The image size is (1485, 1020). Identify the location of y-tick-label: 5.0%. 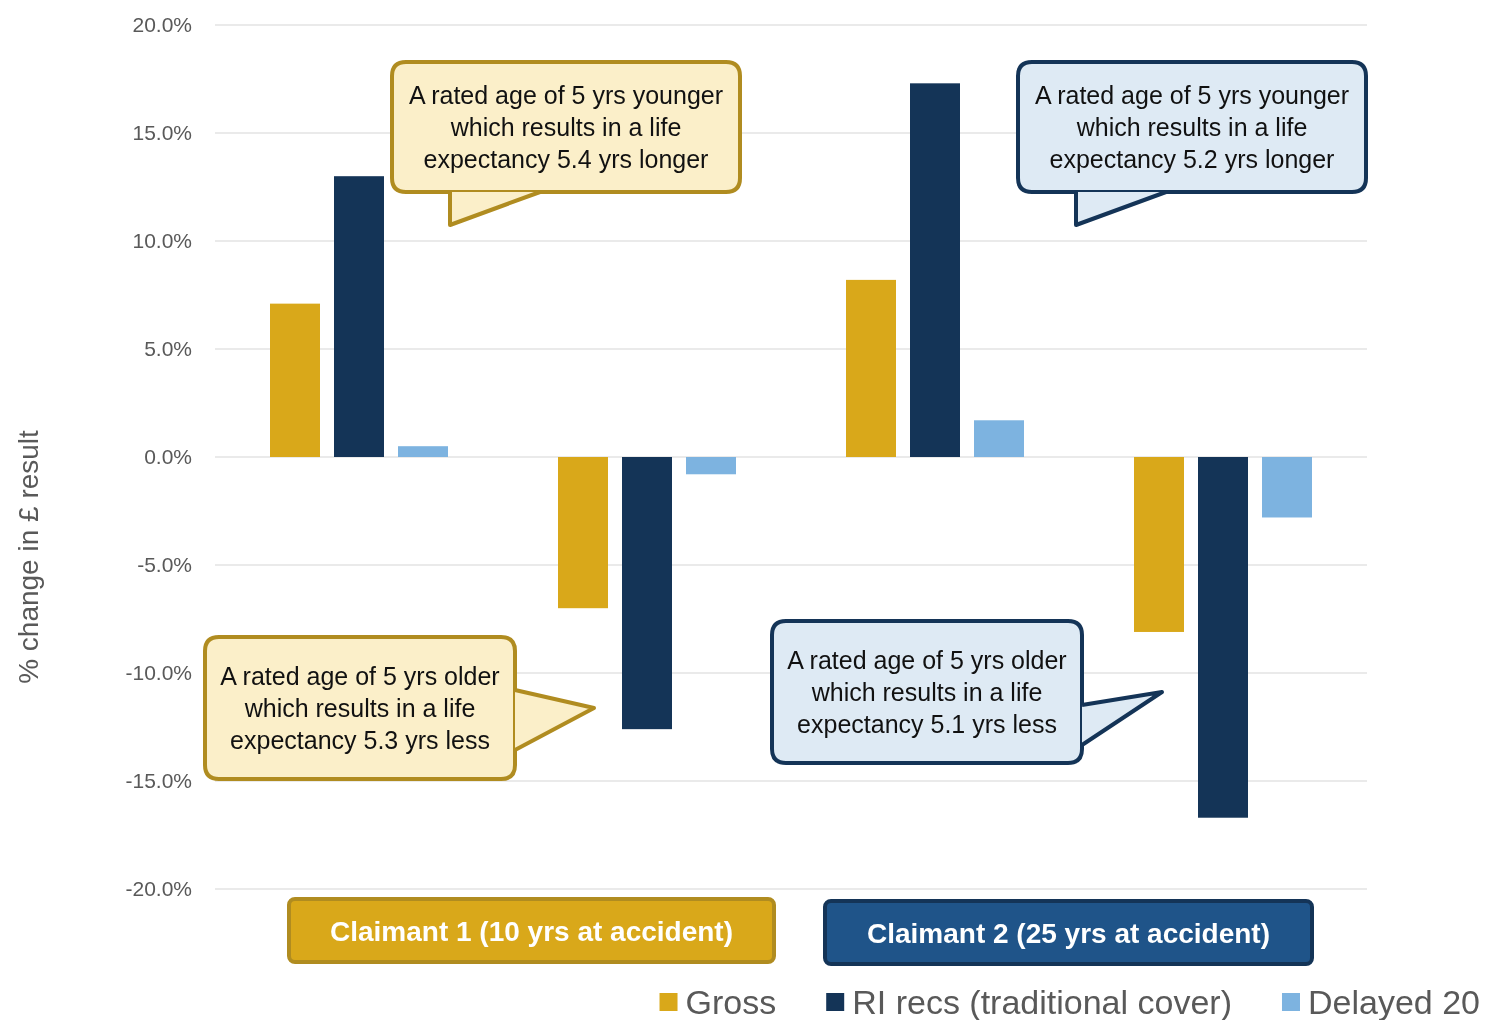
(168, 349).